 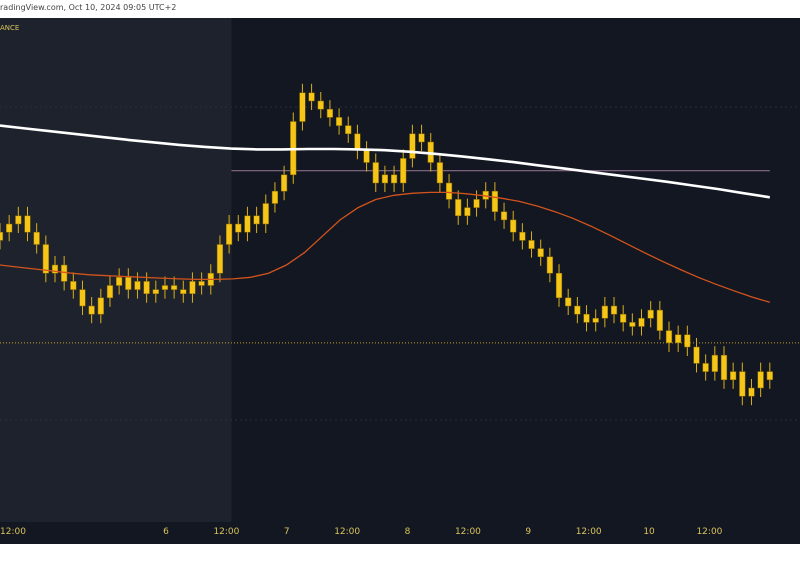 What do you see at coordinates (528, 532) in the screenshot?
I see `x-tick-label: 9` at bounding box center [528, 532].